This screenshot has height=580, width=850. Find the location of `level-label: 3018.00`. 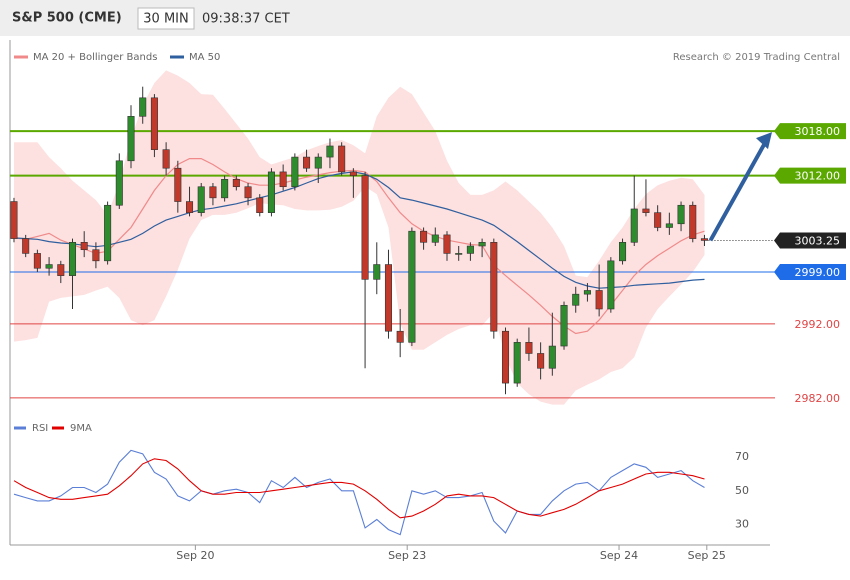

level-label: 3018.00 is located at coordinates (818, 131).